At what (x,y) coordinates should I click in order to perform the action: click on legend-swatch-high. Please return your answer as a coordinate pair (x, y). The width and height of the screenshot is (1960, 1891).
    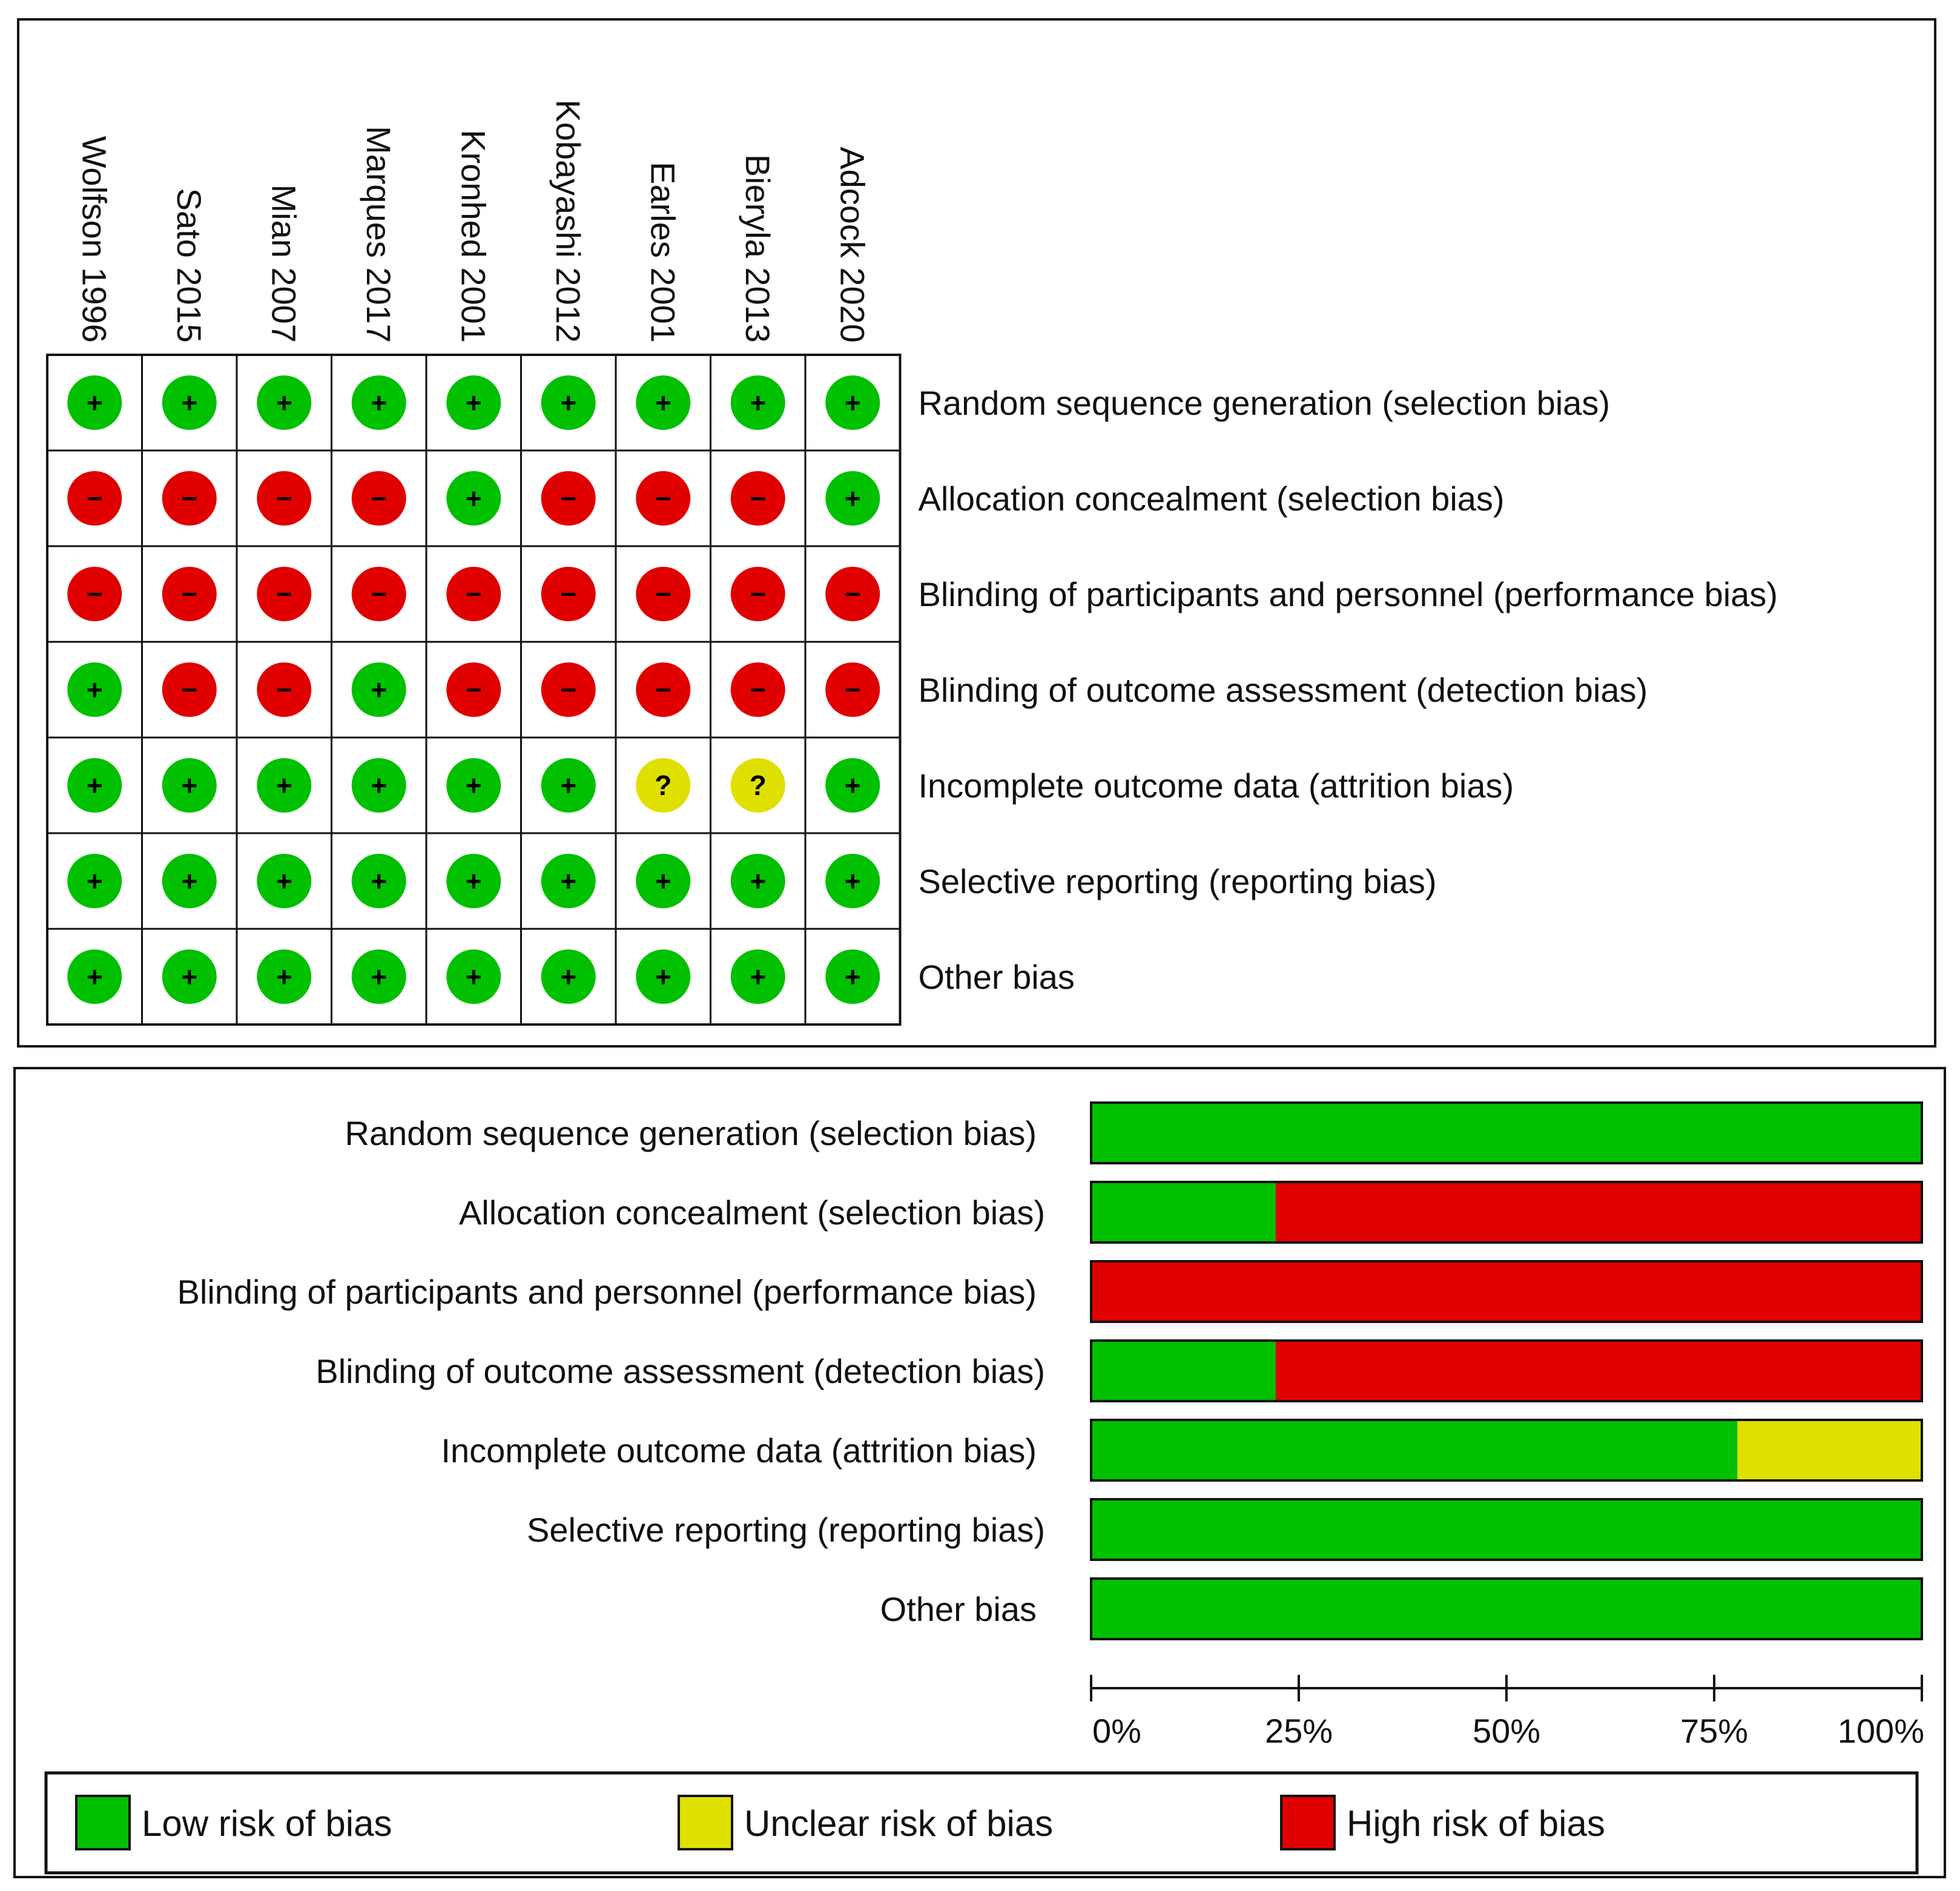
    Looking at the image, I should click on (1308, 1823).